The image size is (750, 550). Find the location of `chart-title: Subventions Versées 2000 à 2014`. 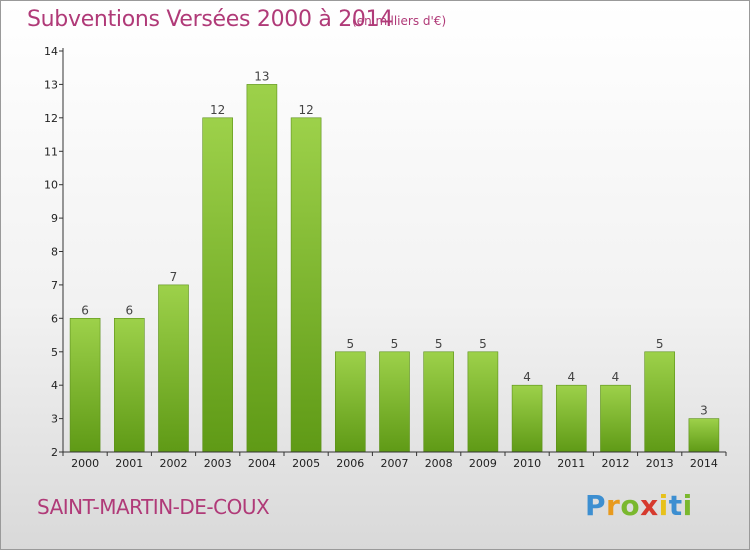

chart-title: Subventions Versées 2000 à 2014 is located at coordinates (210, 19).